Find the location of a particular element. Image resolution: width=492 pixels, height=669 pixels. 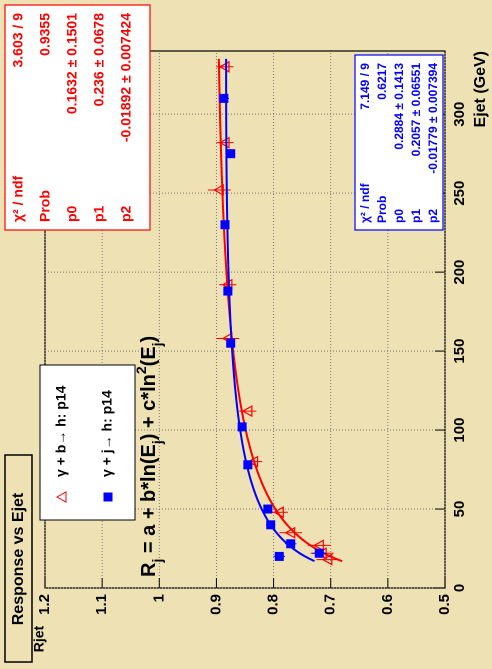

x-tick-label: 150 is located at coordinates (459, 351).